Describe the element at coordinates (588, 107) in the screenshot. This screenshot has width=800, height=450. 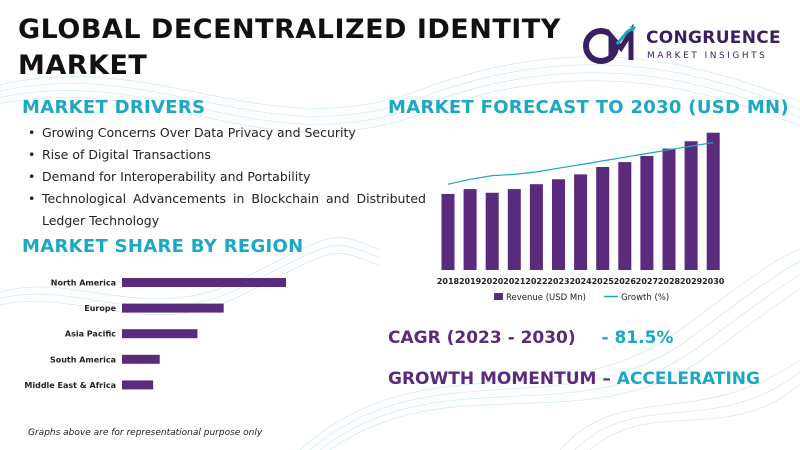
I see `forecast-heading: MARKET FORECAST TO 2030 (USD MN)` at that location.